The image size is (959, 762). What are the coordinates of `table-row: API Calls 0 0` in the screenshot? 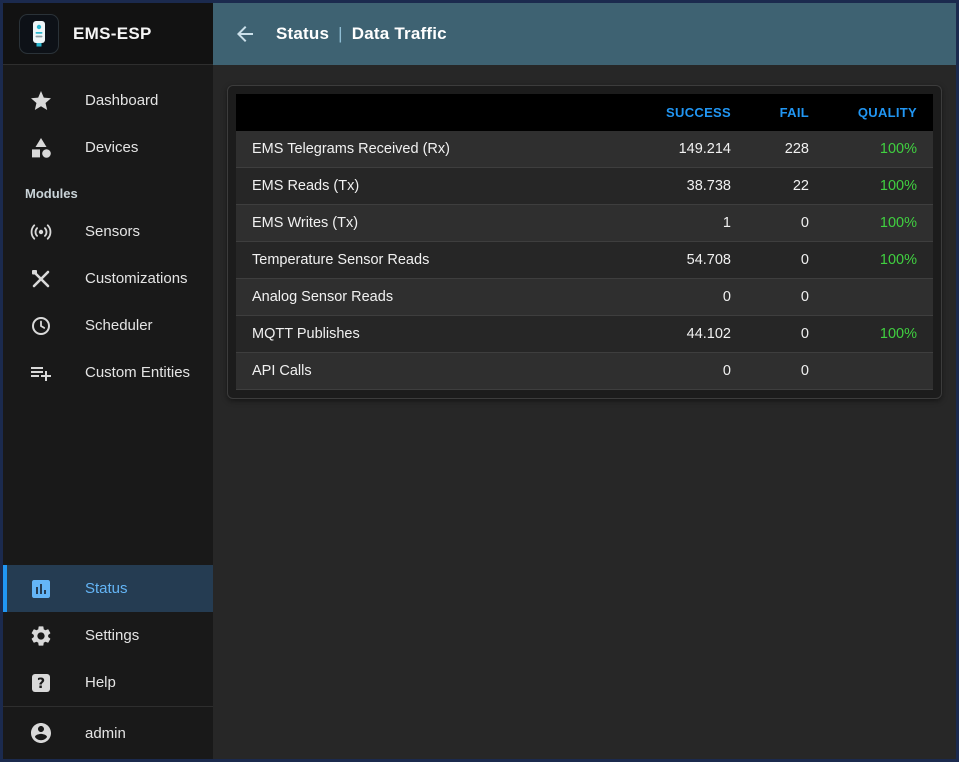 It's located at (584, 371).